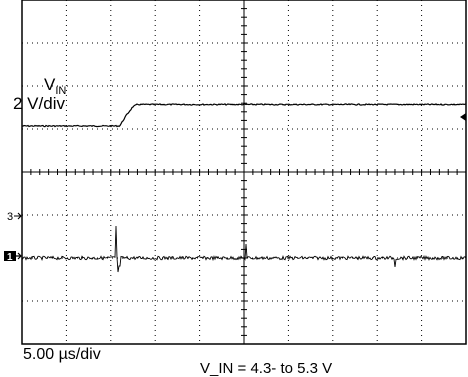  I want to click on footer-caption: V_IN = 4.3- to 5.3 V, so click(266, 368).